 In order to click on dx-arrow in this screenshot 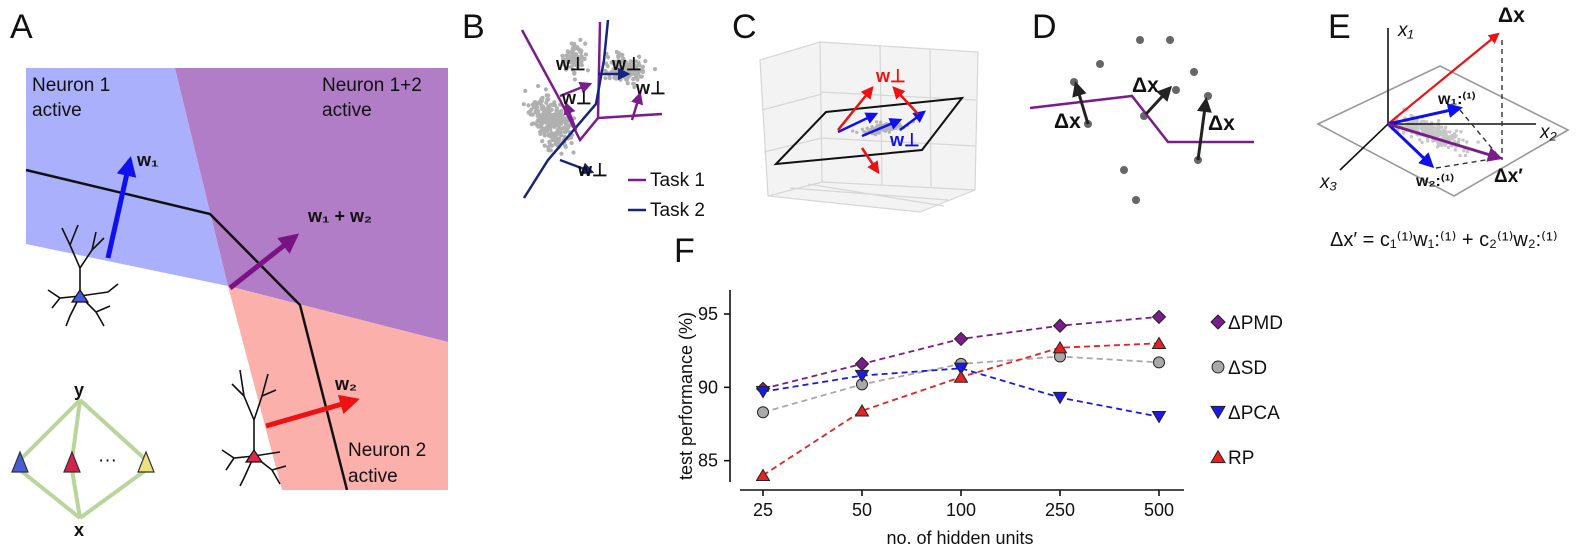, I will do `click(1443, 78)`.